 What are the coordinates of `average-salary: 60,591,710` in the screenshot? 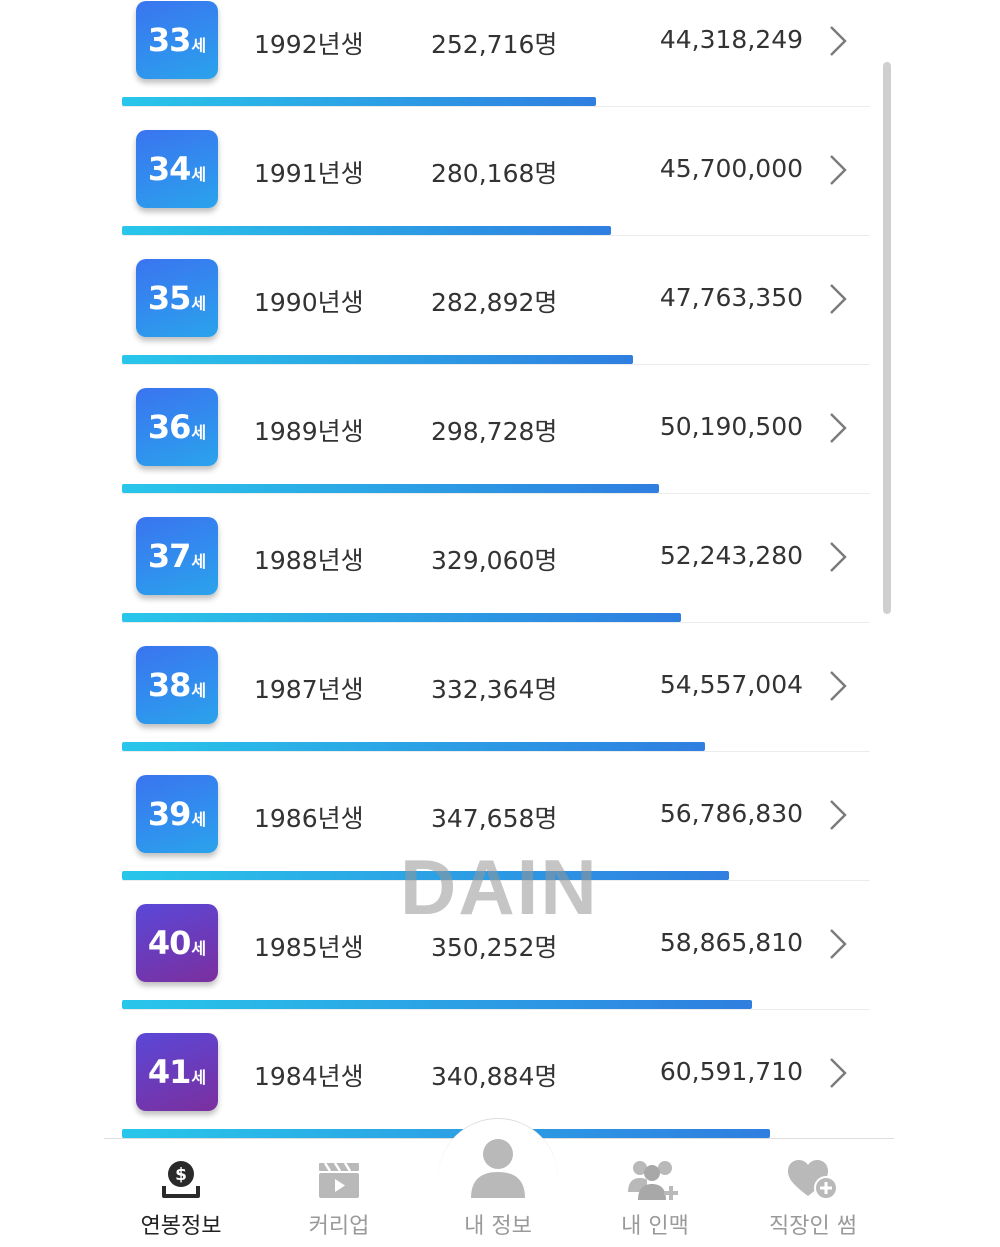 It's located at (731, 1071).